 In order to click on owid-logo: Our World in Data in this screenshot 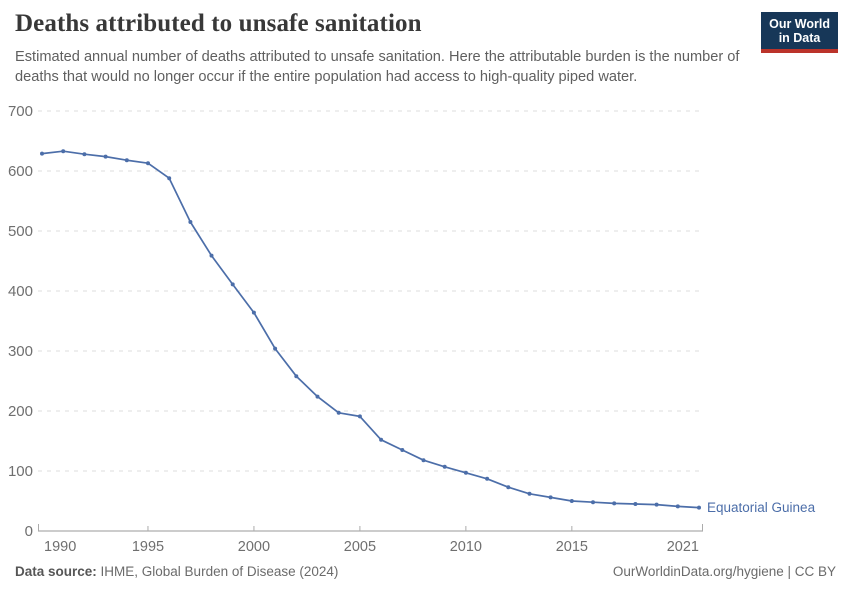, I will do `click(799, 32)`.